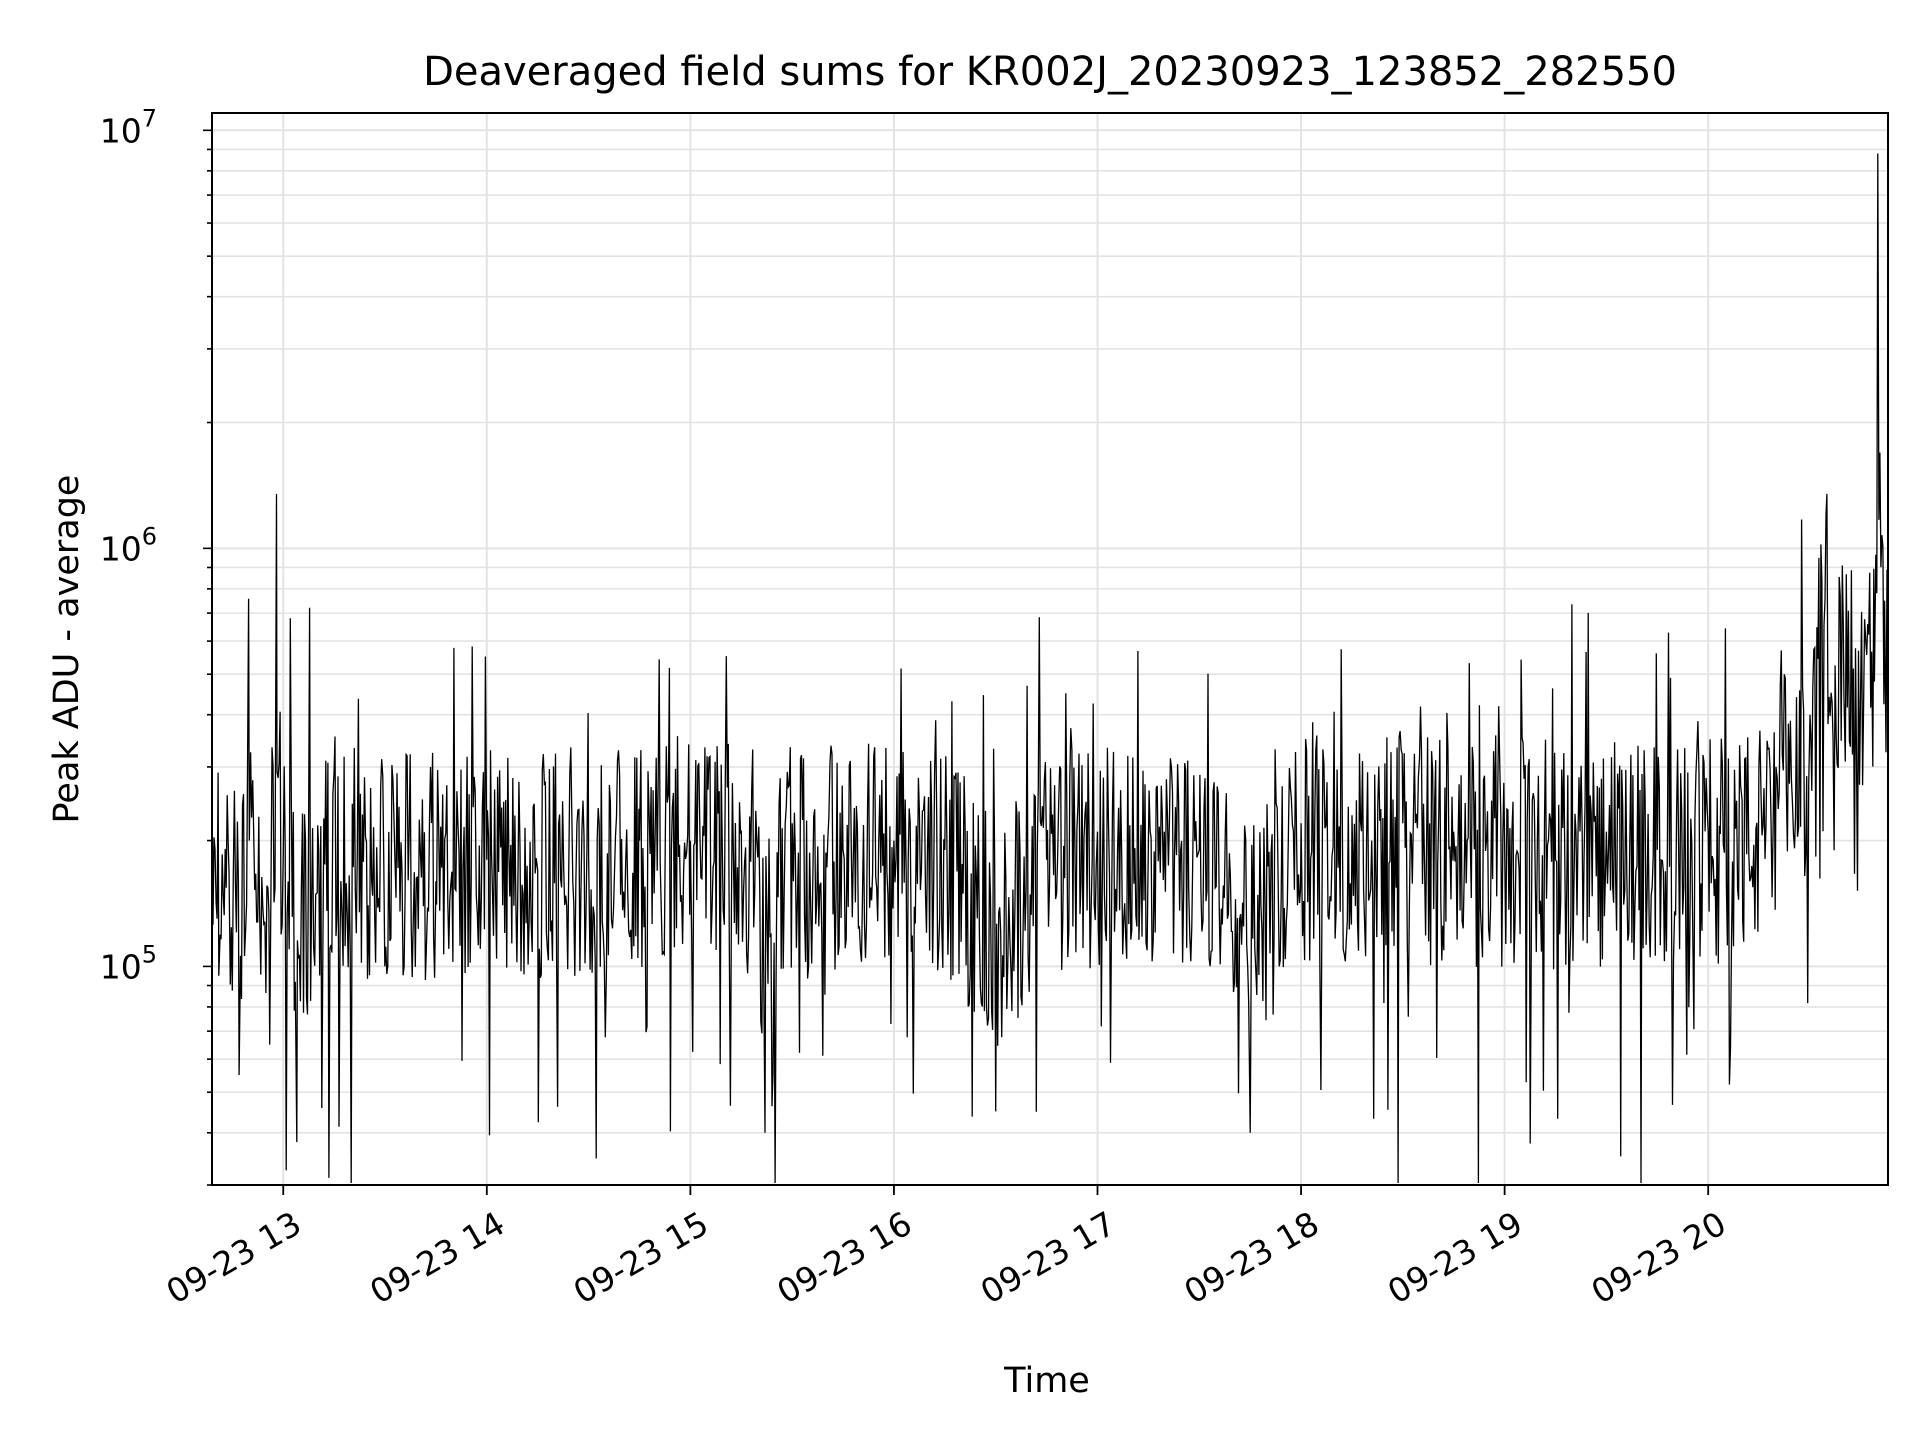 This screenshot has width=1920, height=1440. I want to click on y-axis-label: Peak ADU - average, so click(67, 649).